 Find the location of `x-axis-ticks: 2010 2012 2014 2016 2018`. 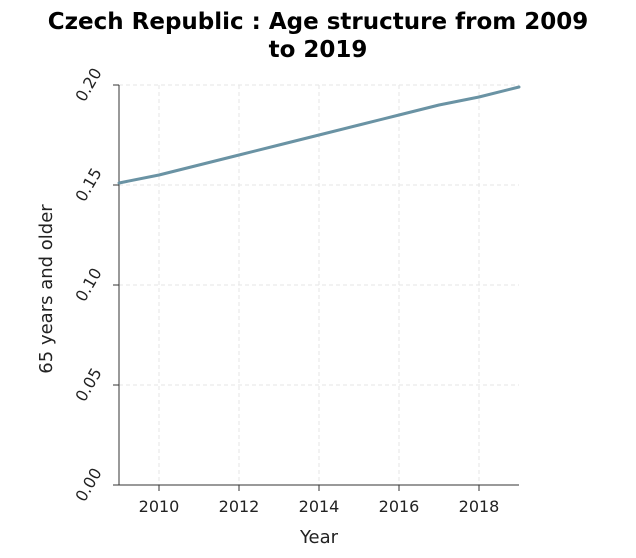

x-axis-ticks: 2010 2012 2014 2016 2018 is located at coordinates (319, 500).